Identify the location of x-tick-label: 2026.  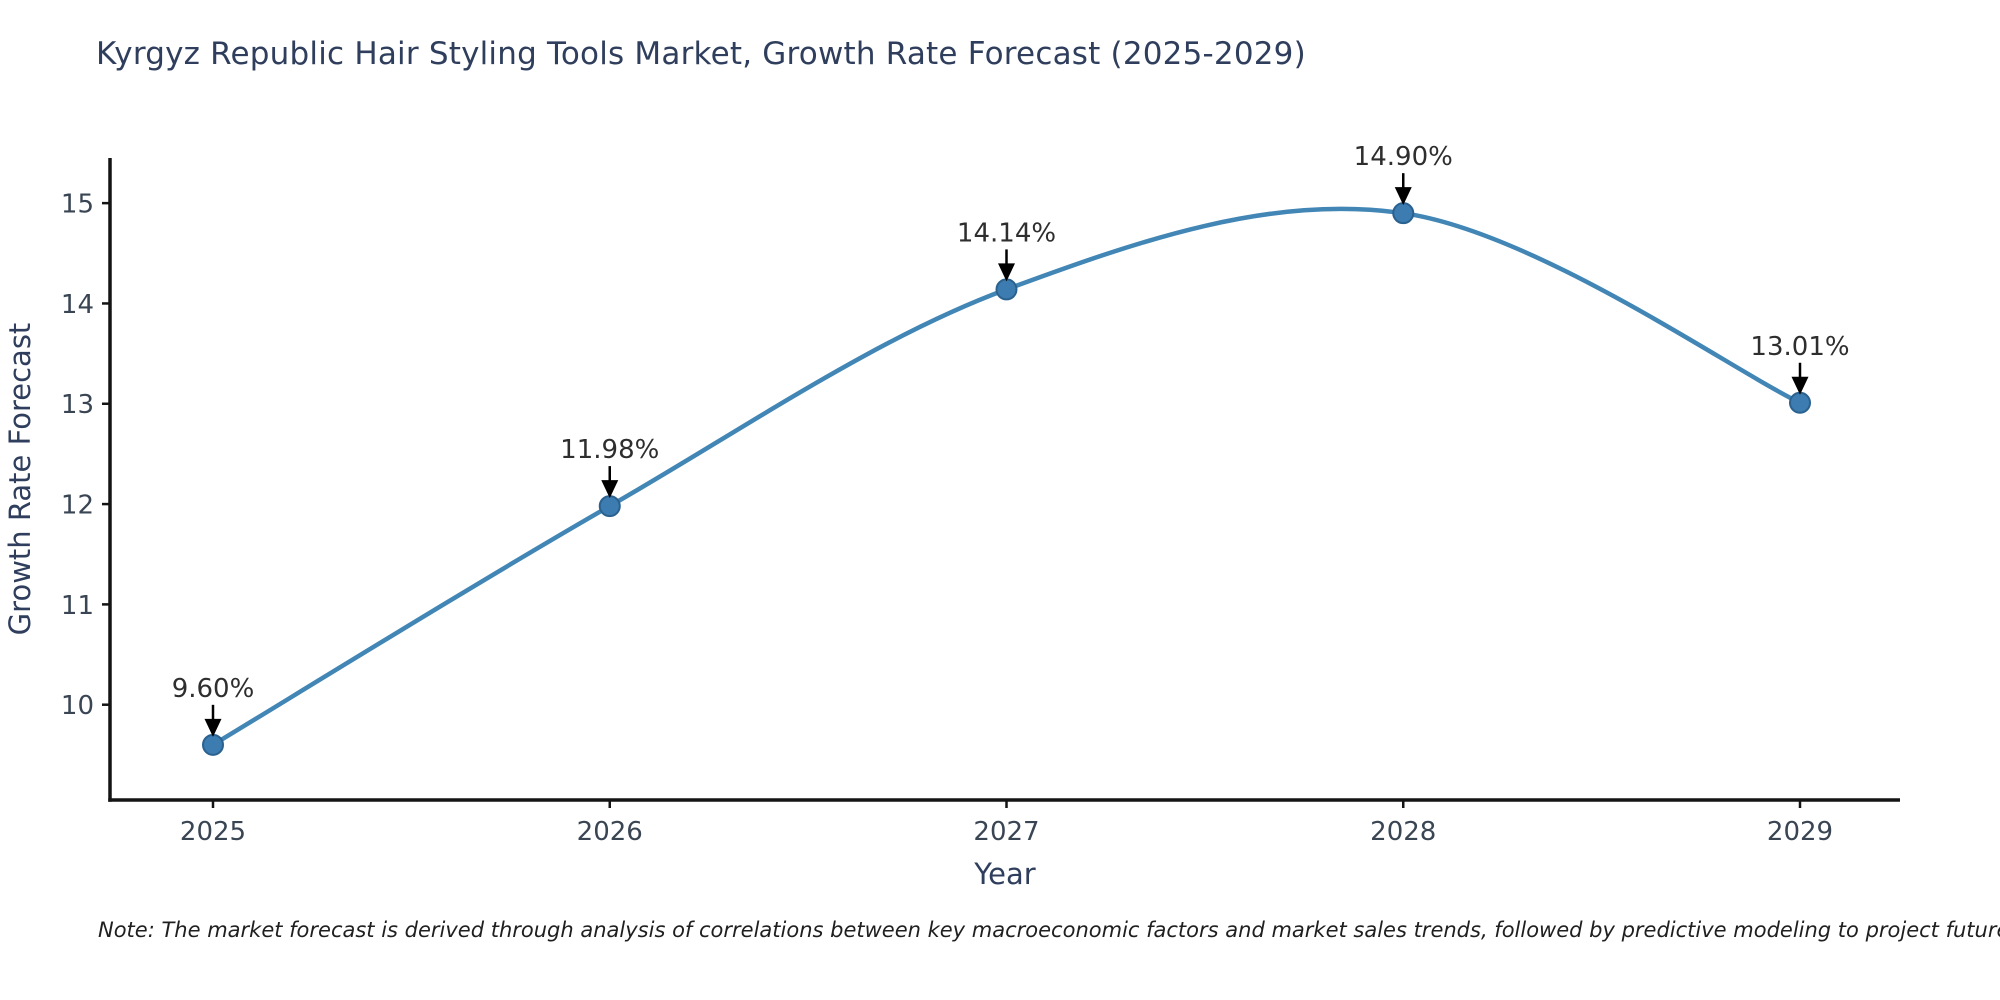
(610, 832).